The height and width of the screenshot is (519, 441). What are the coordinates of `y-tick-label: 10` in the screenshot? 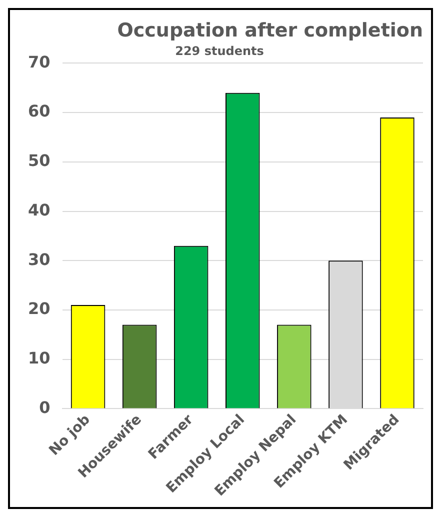 It's located at (39, 358).